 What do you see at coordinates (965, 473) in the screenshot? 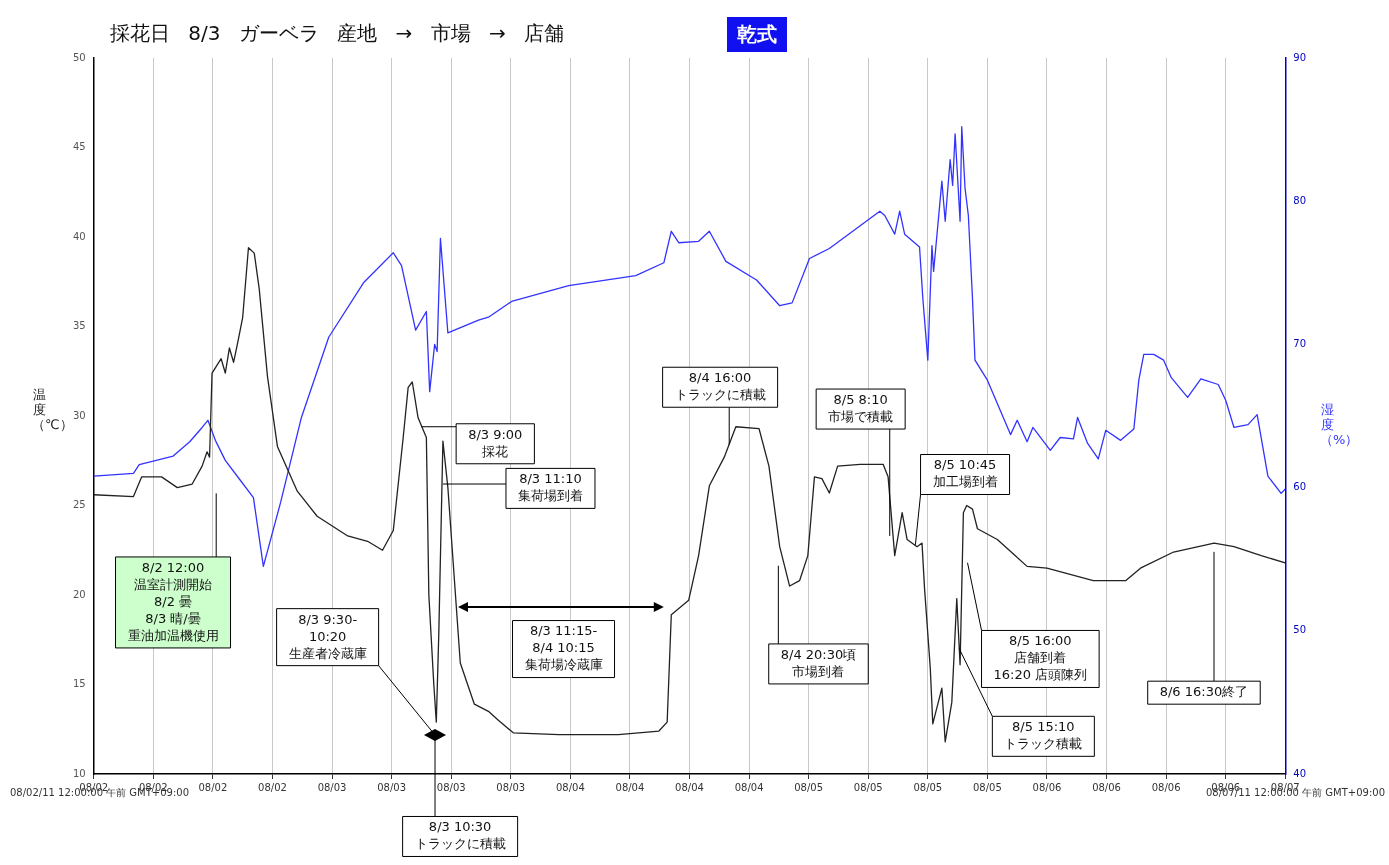
I see `annotation: 8/5 10:45 加工場到着` at bounding box center [965, 473].